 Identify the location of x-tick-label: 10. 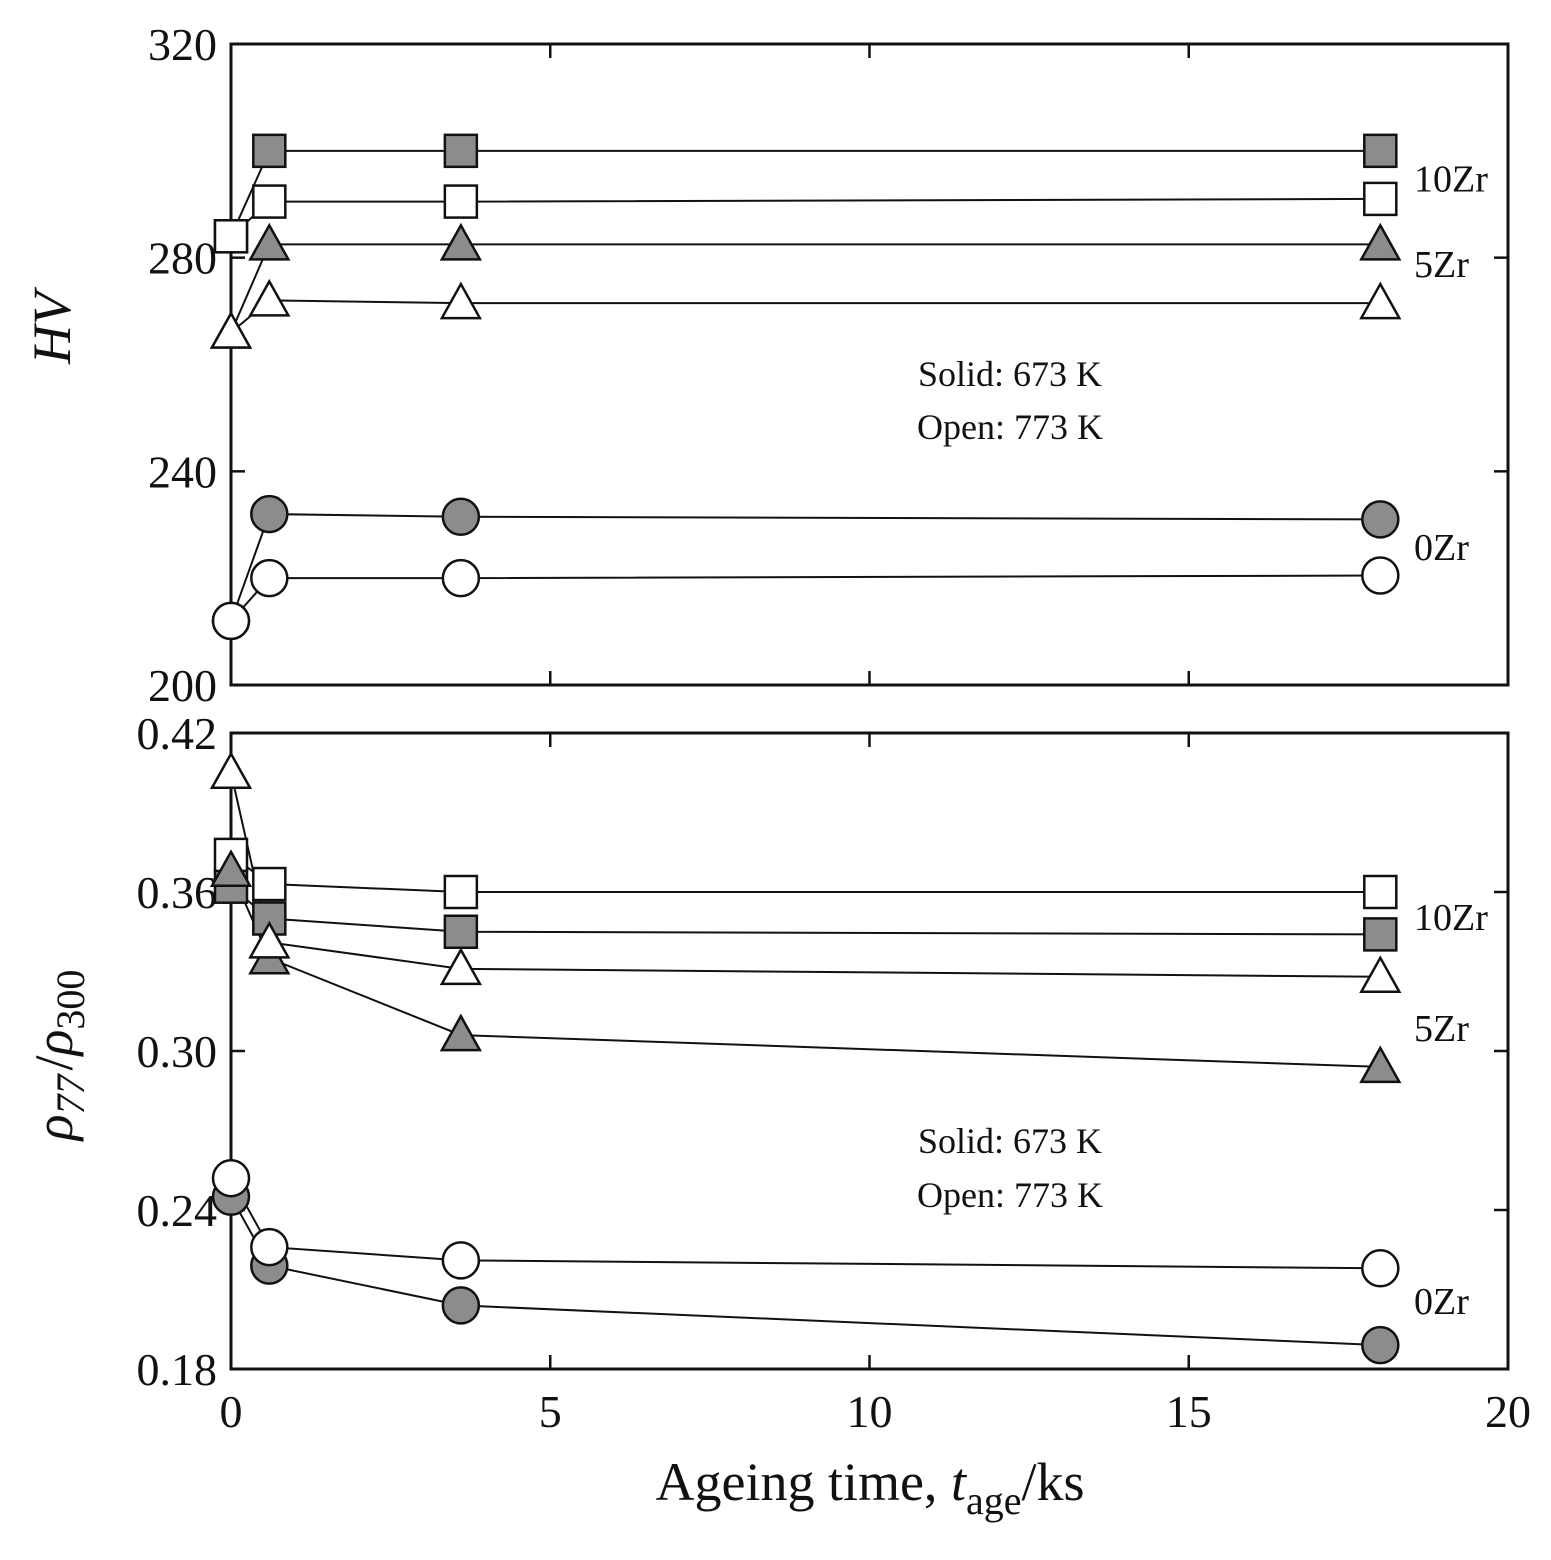
(870, 1411).